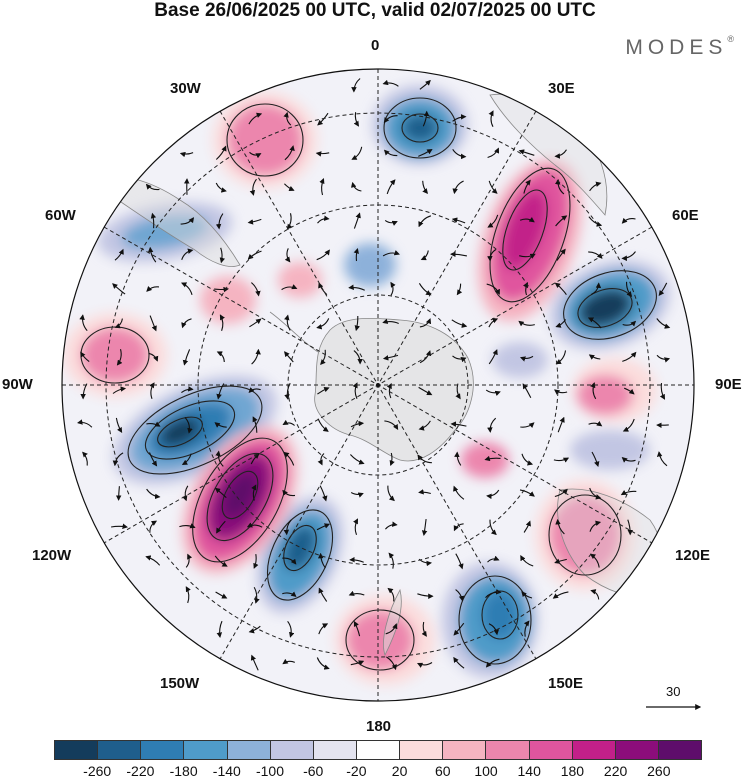 The height and width of the screenshot is (783, 750). I want to click on colorbar-tick-label: -20, so click(356, 771).